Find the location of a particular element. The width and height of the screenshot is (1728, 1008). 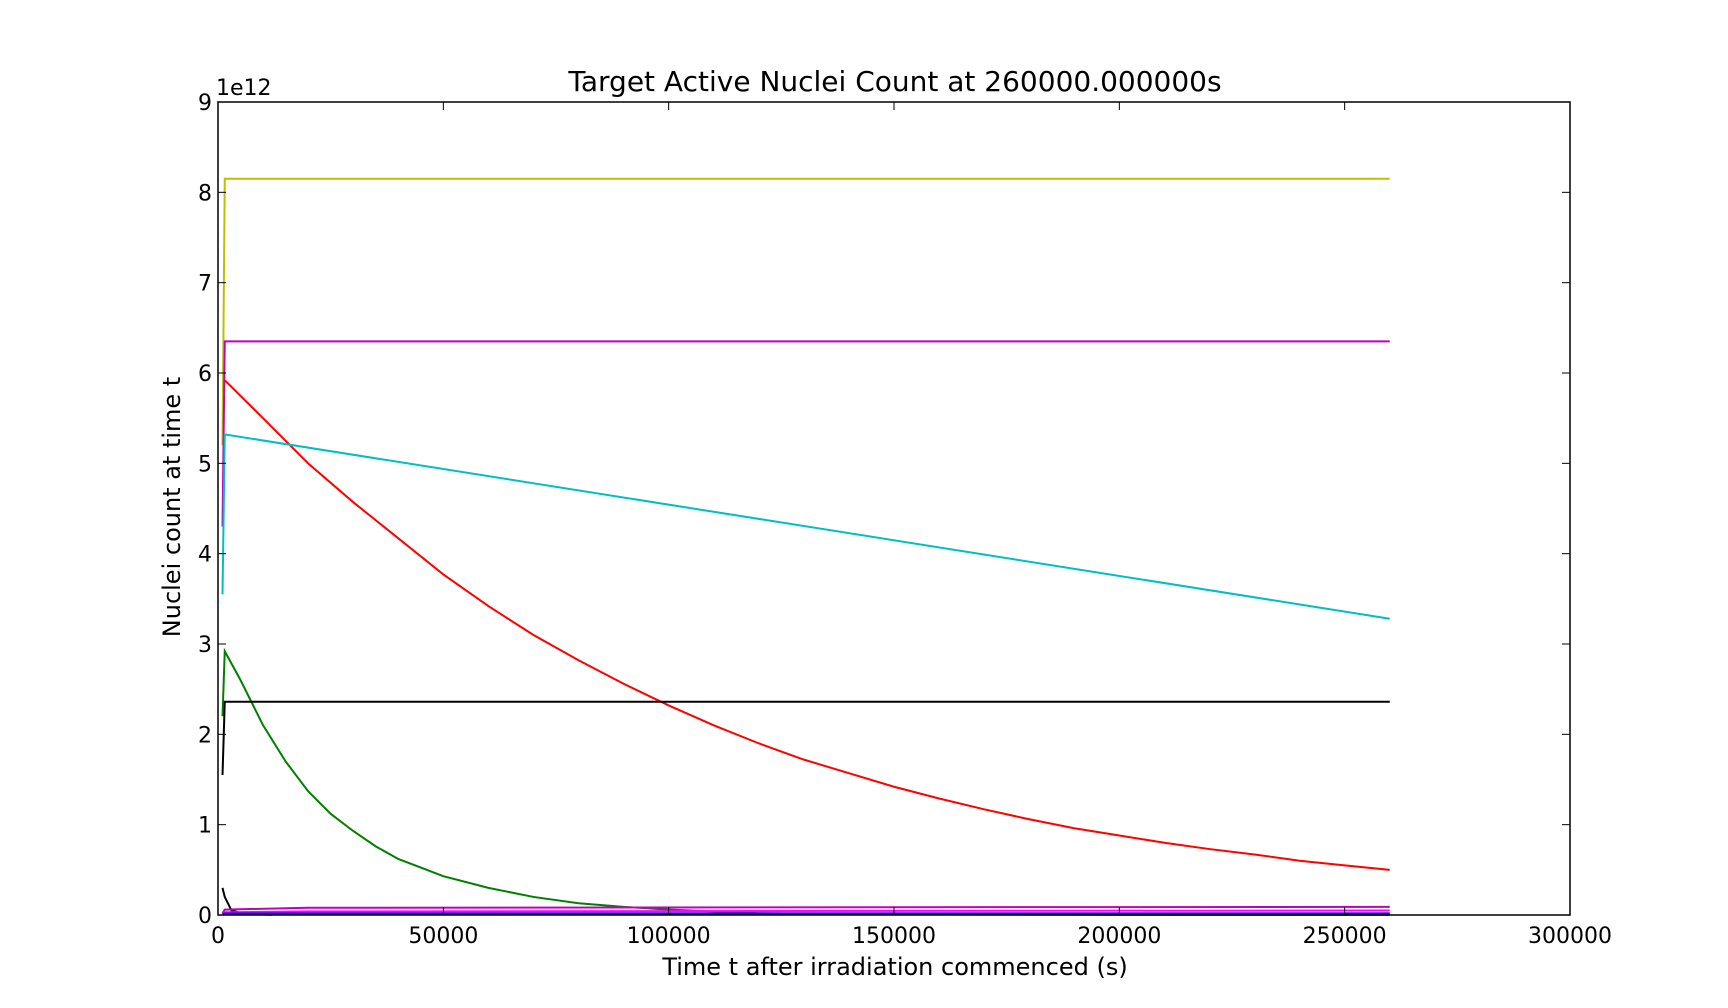

y-tick-label: 8 is located at coordinates (205, 193).